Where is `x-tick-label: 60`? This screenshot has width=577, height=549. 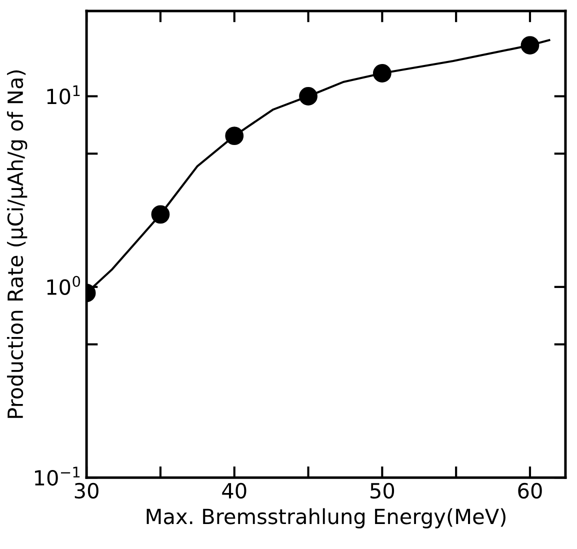
x-tick-label: 60 is located at coordinates (530, 490).